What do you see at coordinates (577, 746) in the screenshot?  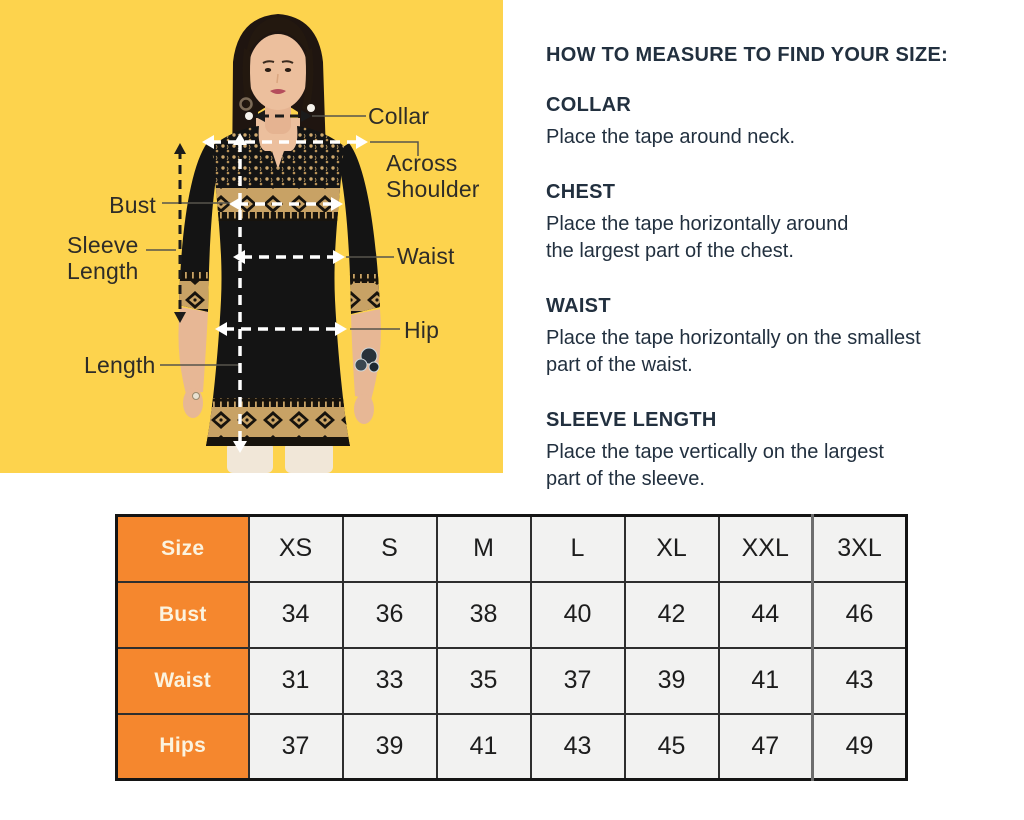 I see `hips-value: 43` at bounding box center [577, 746].